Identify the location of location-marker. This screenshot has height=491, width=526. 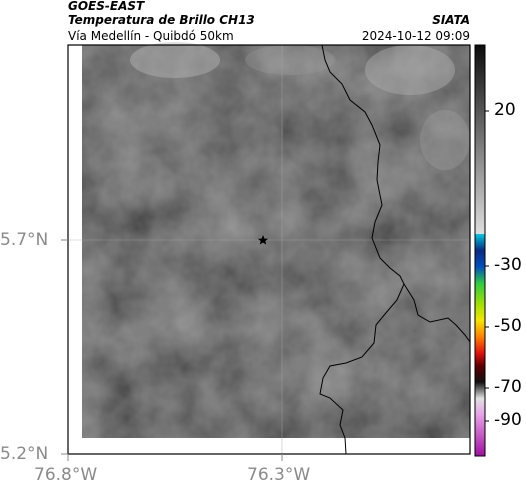
(263, 240).